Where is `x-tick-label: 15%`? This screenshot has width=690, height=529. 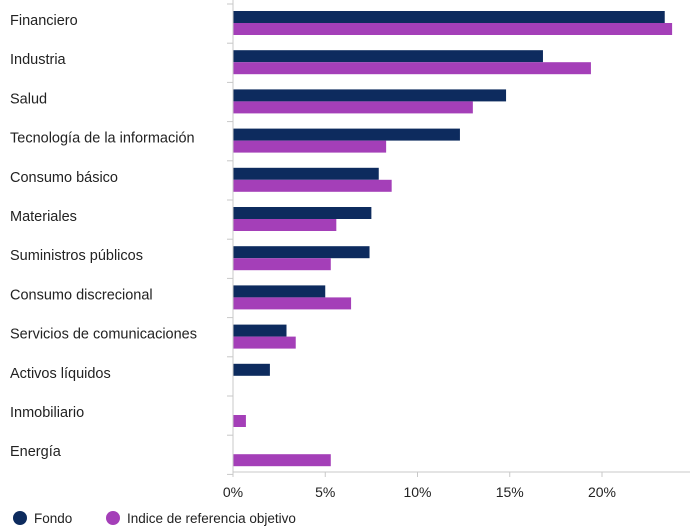 x-tick-label: 15% is located at coordinates (510, 492).